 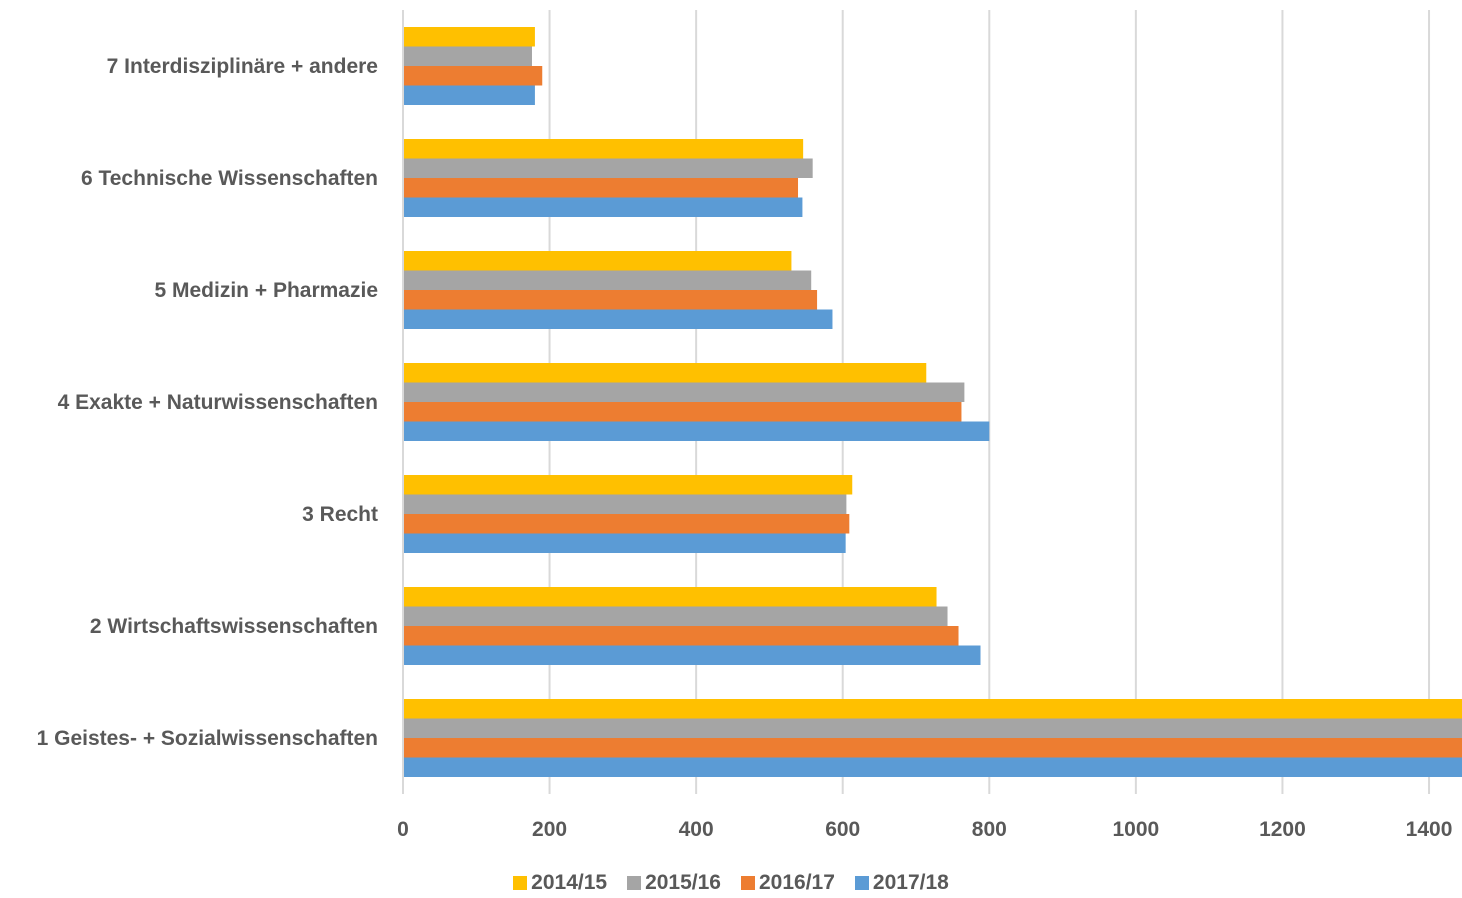 I want to click on category-label: 7 Interdisziplinäre + andere, so click(x=242, y=66).